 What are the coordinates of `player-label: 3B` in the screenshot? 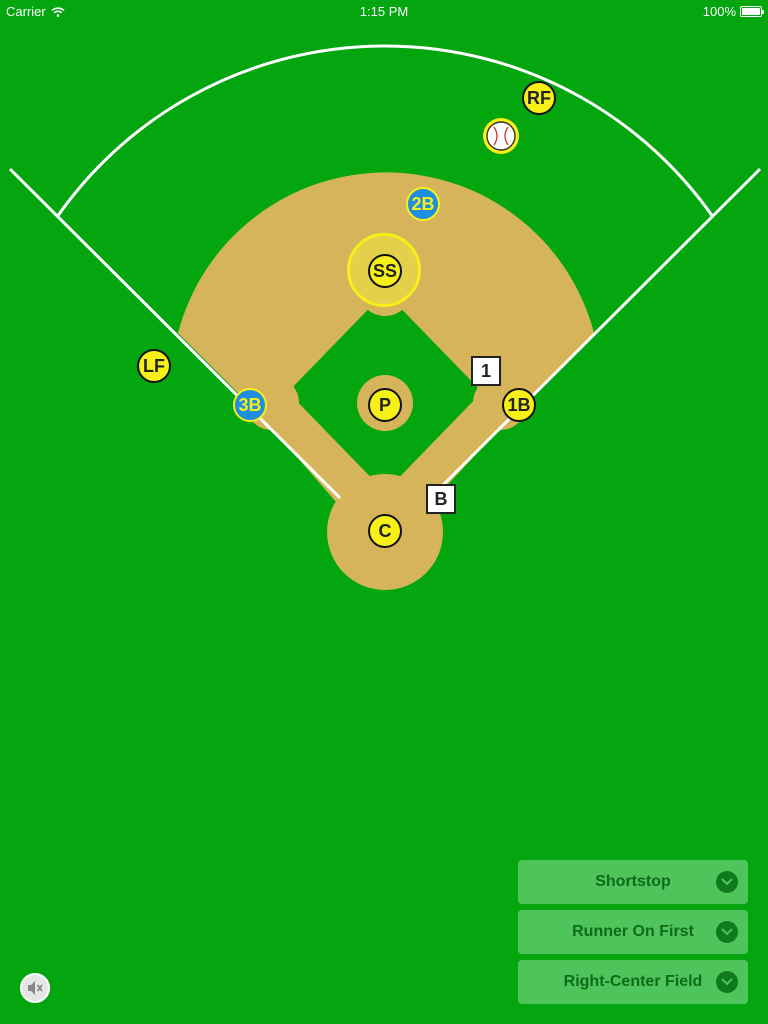 It's located at (250, 404).